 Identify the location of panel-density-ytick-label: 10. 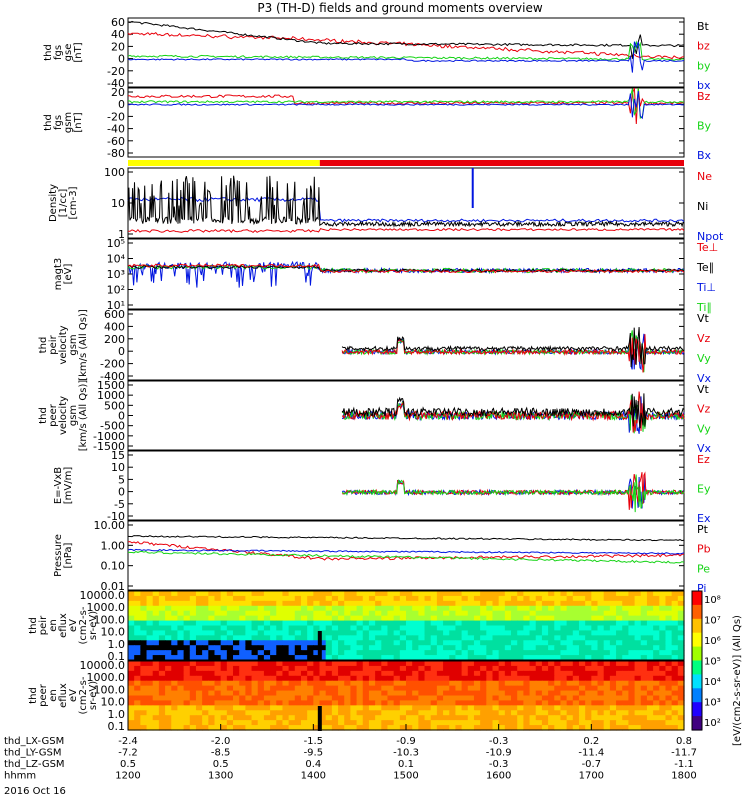
(118, 203).